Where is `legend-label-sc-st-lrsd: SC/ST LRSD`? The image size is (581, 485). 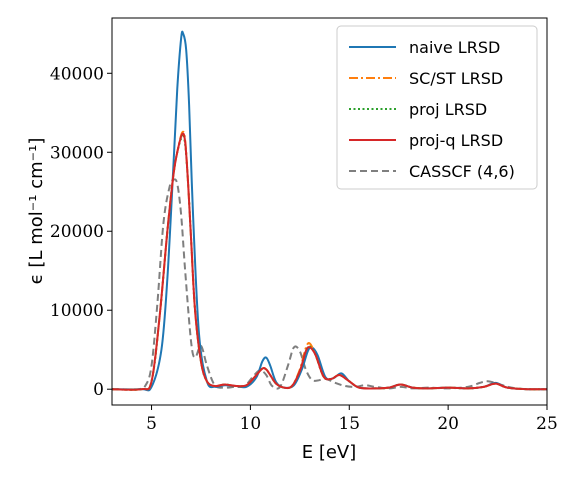
legend-label-sc-st-lrsd: SC/ST LRSD is located at coordinates (456, 78).